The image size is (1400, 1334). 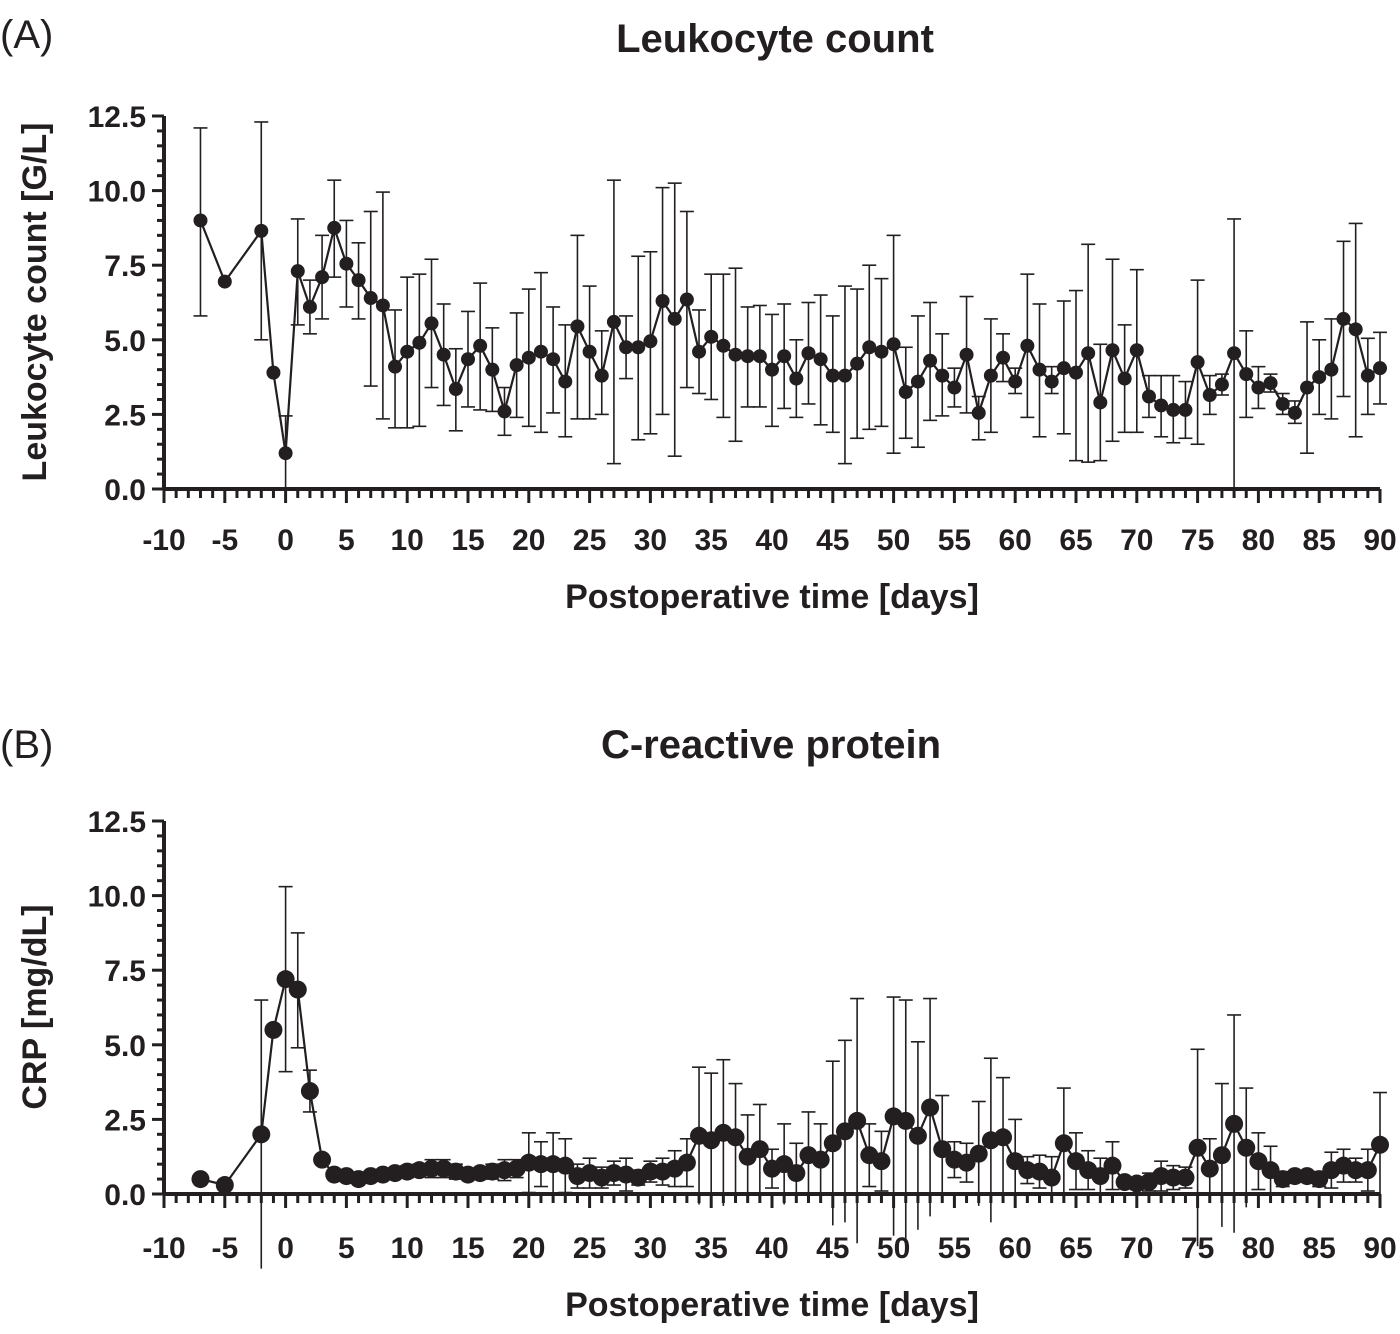 What do you see at coordinates (832, 540) in the screenshot?
I see `panel-a-x-tick-label: 45` at bounding box center [832, 540].